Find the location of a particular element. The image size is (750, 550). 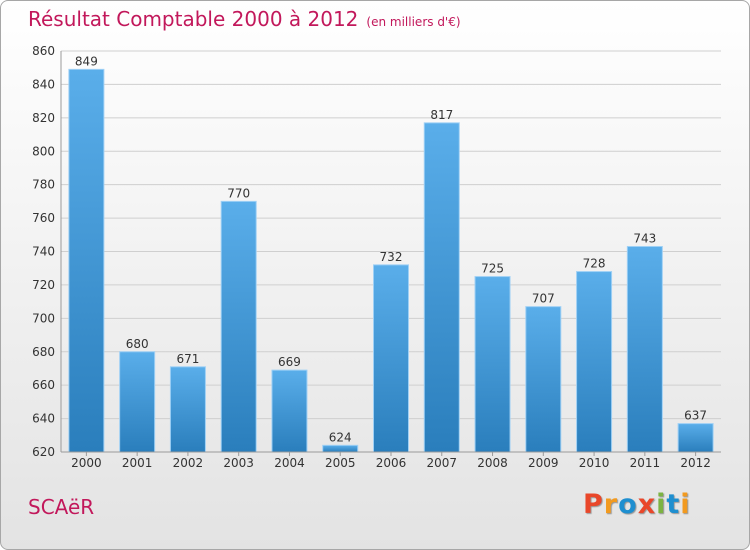

x-tick-label-2007: 2007 is located at coordinates (441, 463).